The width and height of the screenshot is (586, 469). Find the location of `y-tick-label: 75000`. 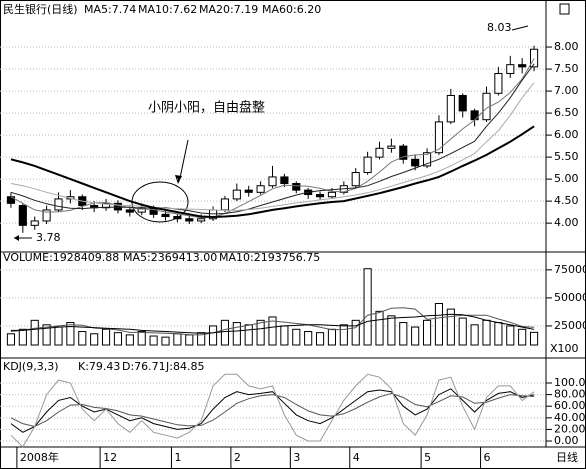

y-tick-label: 75000 is located at coordinates (570, 269).